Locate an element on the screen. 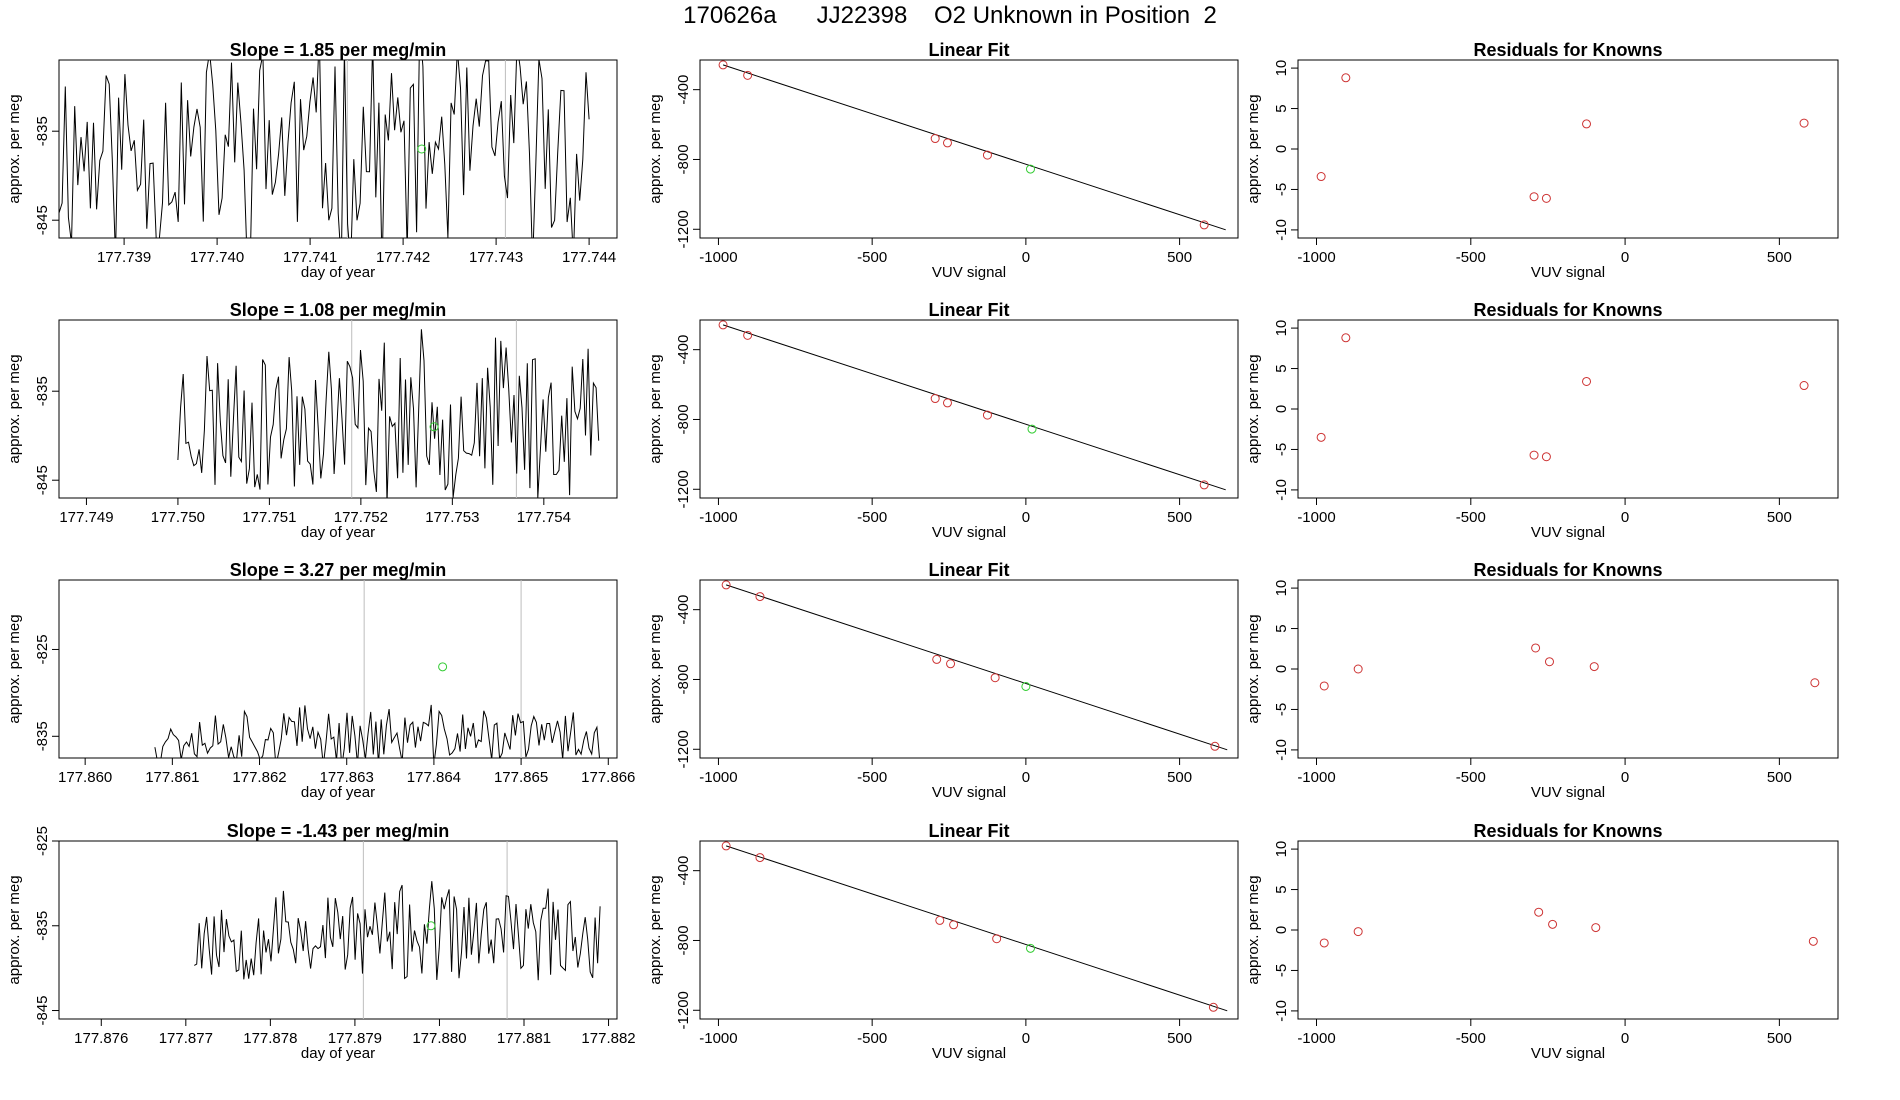  x-tick-label: 177.743 is located at coordinates (496, 257).